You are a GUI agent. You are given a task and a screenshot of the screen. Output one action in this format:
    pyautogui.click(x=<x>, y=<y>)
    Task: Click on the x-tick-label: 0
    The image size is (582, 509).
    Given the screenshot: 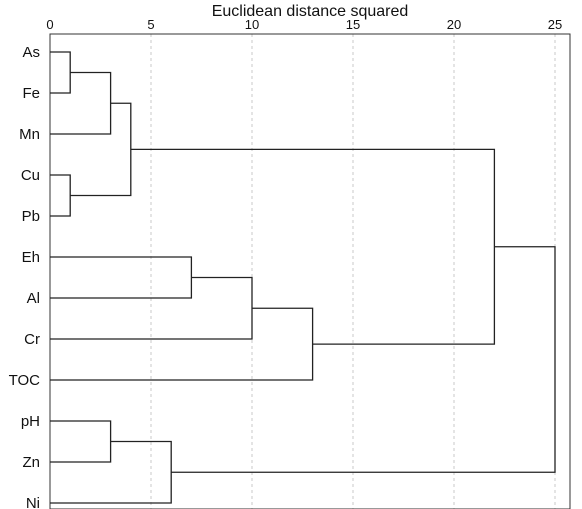 What is the action you would take?
    pyautogui.click(x=49, y=24)
    